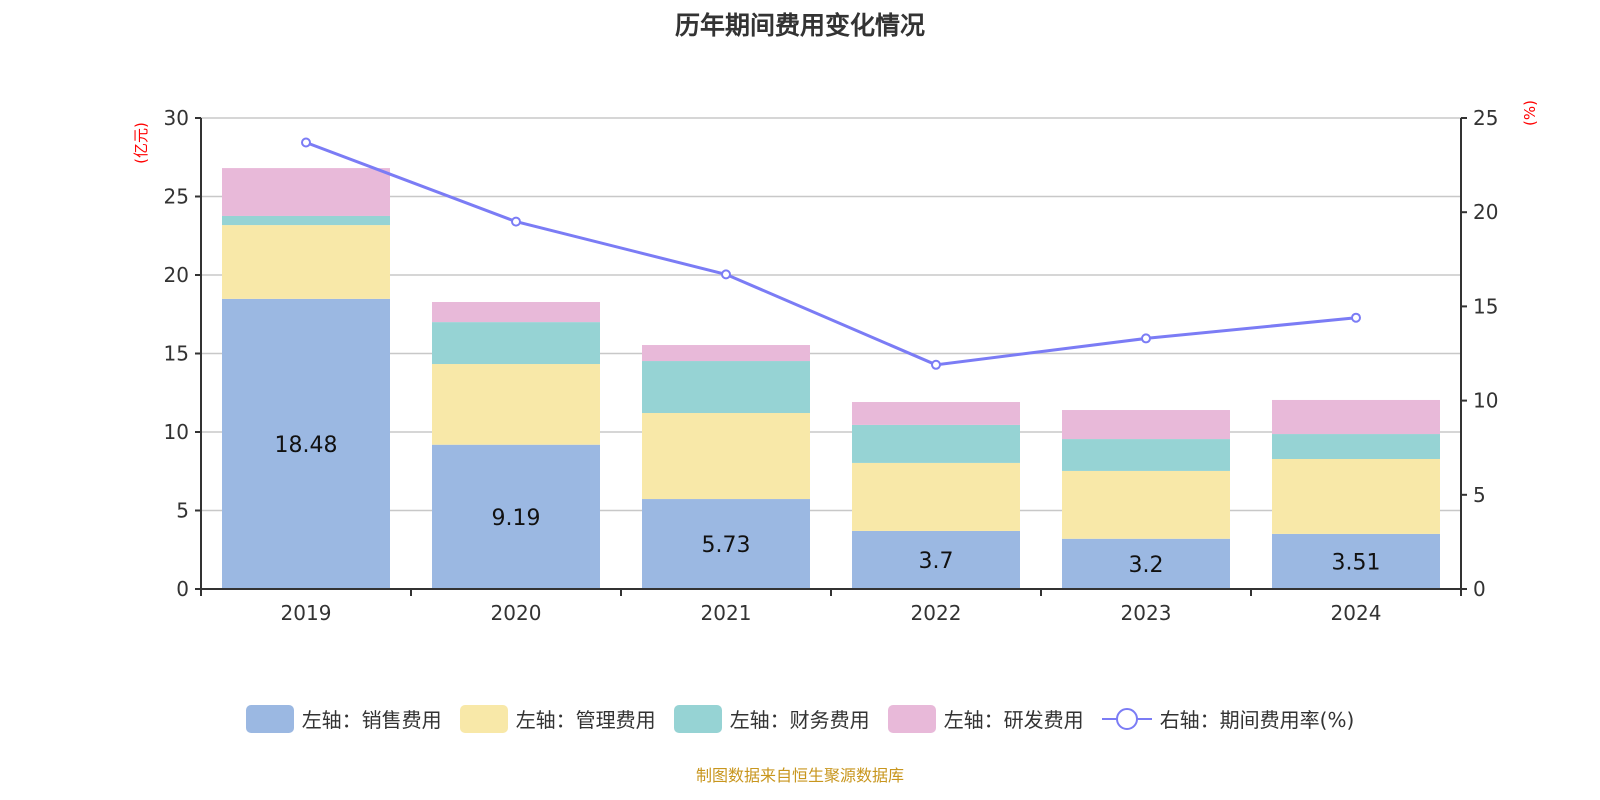 This screenshot has width=1600, height=800. What do you see at coordinates (371, 720) in the screenshot?
I see `legend-label: 左轴：销售费用` at bounding box center [371, 720].